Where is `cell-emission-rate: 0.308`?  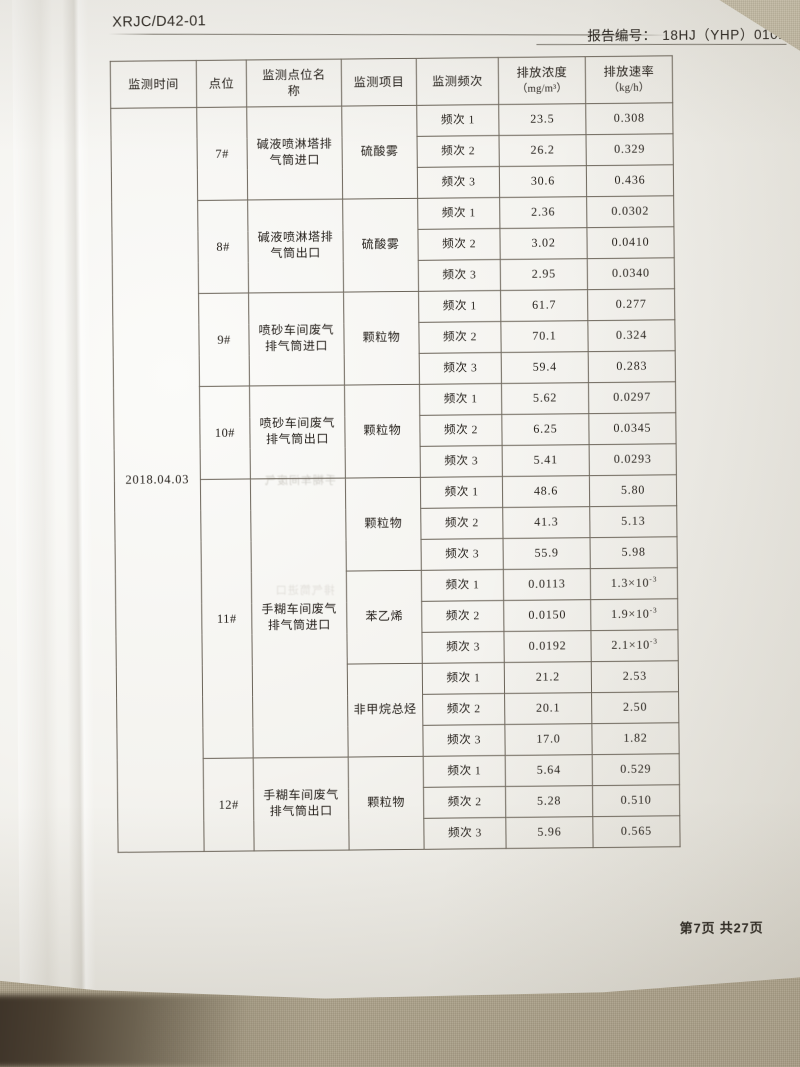 cell-emission-rate: 0.308 is located at coordinates (629, 119).